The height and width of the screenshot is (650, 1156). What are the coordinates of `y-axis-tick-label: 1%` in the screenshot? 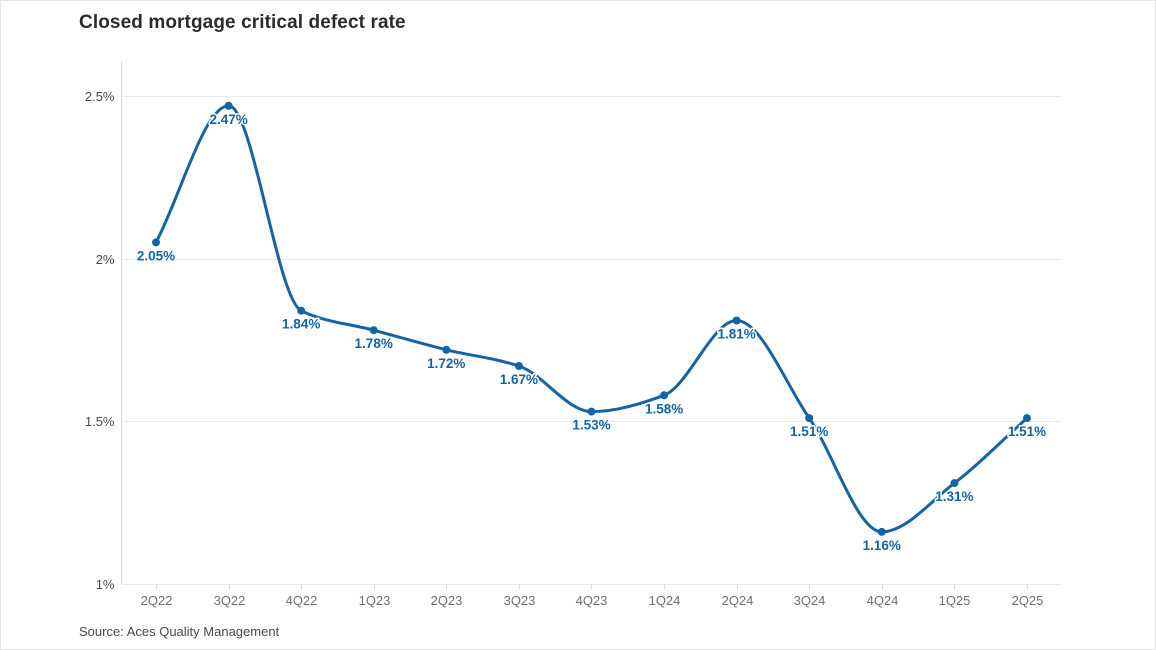 It's located at (105, 584).